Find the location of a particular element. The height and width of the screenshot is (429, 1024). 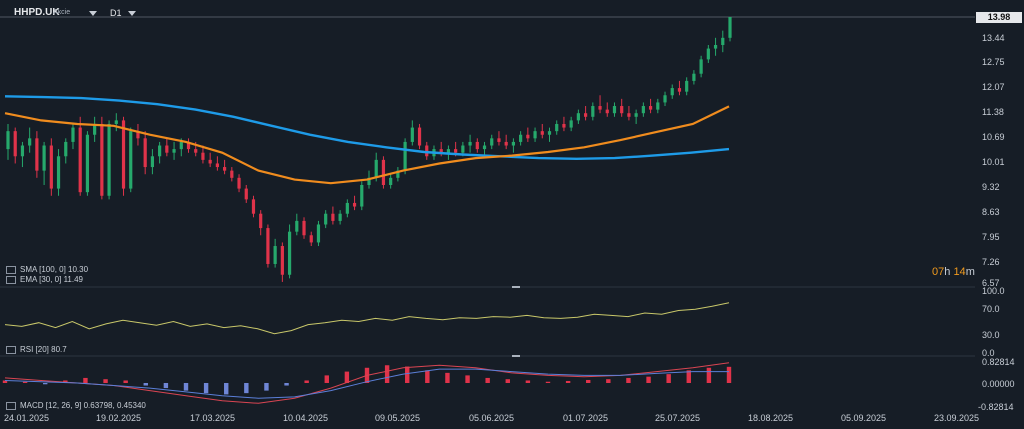

macd-legend: MACD [12, 26, 9] 0.63798, 0.45340 is located at coordinates (76, 405).